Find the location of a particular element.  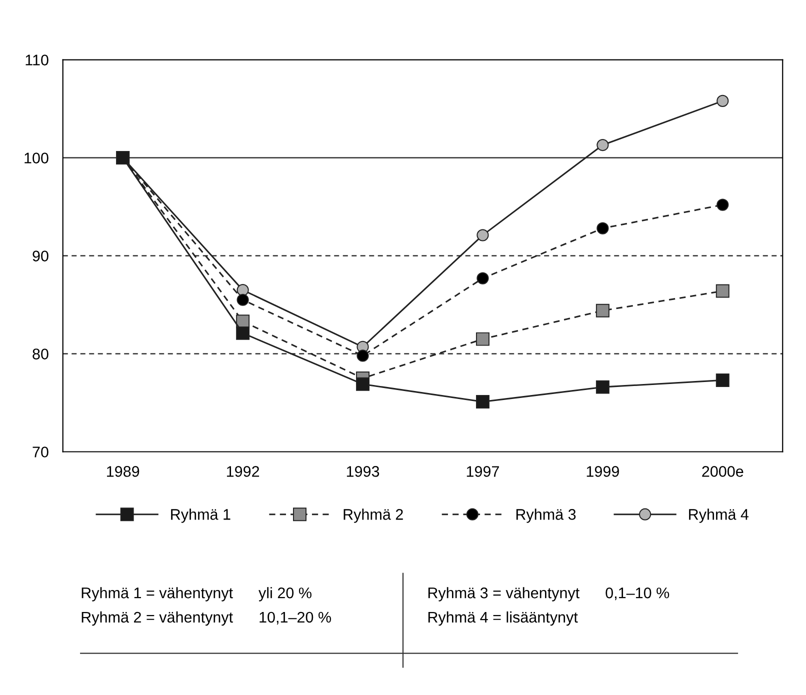

y-tick-label: 100 is located at coordinates (36, 158).